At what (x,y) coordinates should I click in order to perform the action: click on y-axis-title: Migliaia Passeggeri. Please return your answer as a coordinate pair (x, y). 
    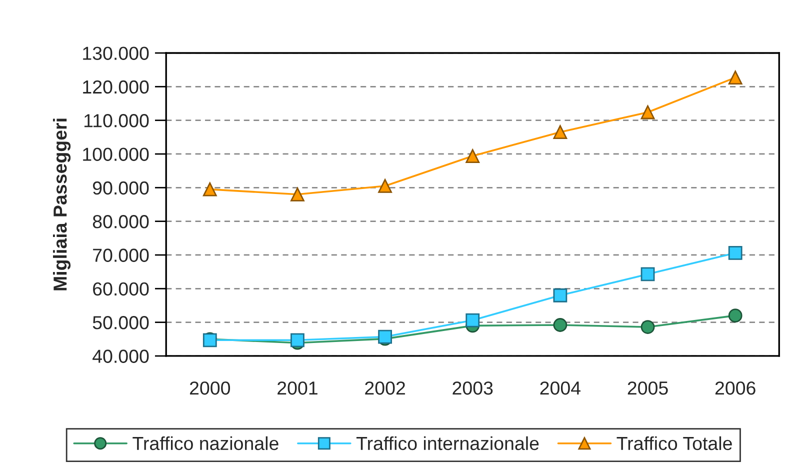
    Looking at the image, I should click on (62, 204).